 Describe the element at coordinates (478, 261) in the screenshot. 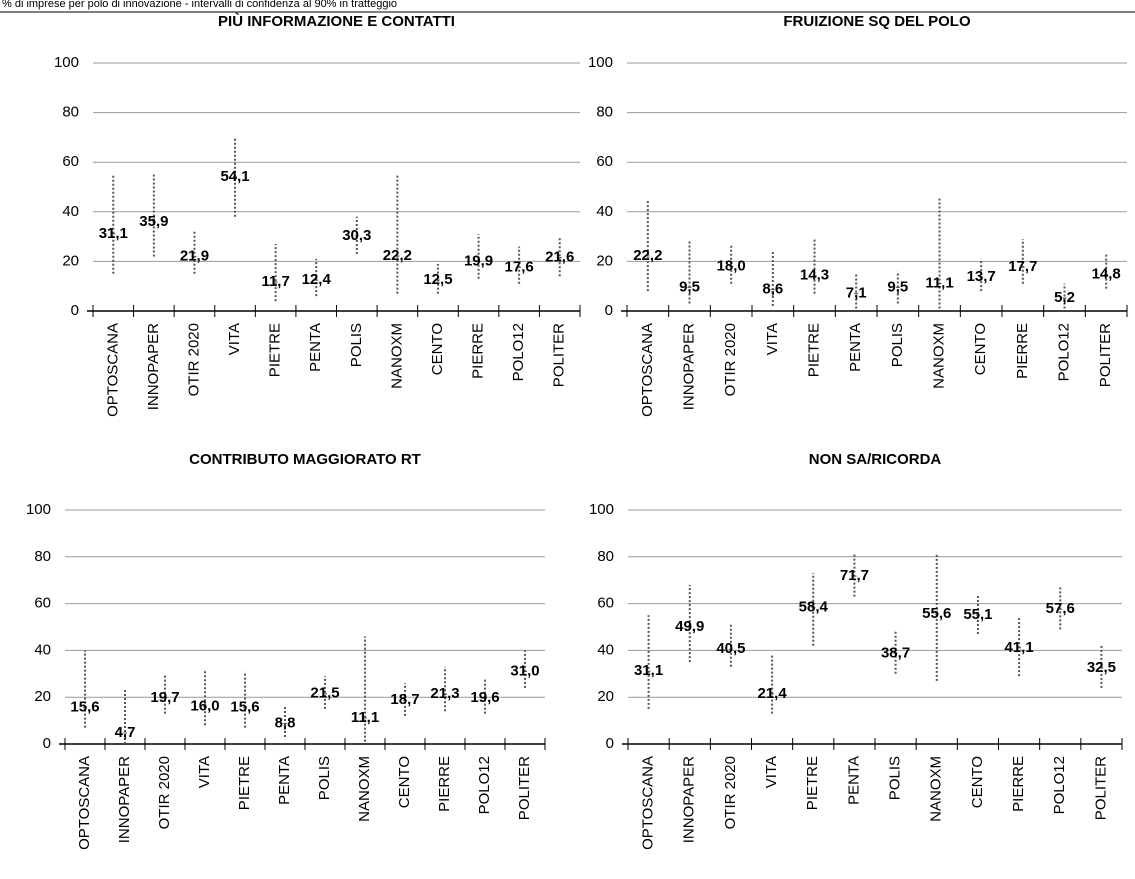

I see `value-label: 19,9` at that location.